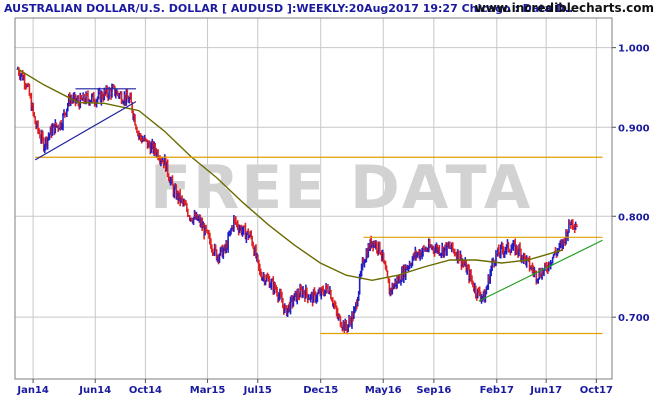 Image resolution: width=660 pixels, height=400 pixels. Describe the element at coordinates (596, 390) in the screenshot. I see `x-tick-label: Oct17` at that location.